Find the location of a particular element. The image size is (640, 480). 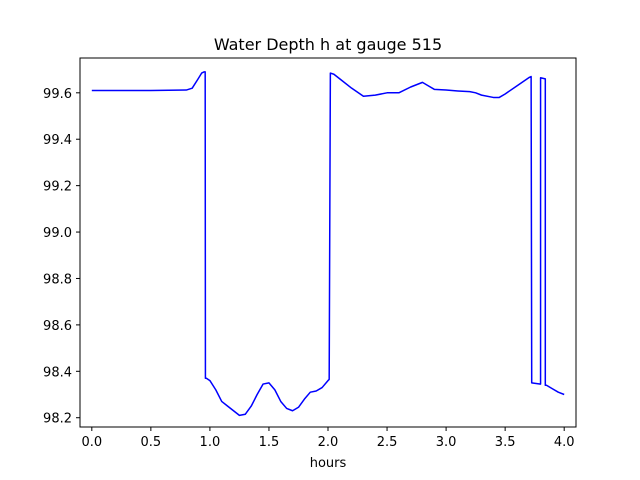

x-axis-label: hours is located at coordinates (328, 463).